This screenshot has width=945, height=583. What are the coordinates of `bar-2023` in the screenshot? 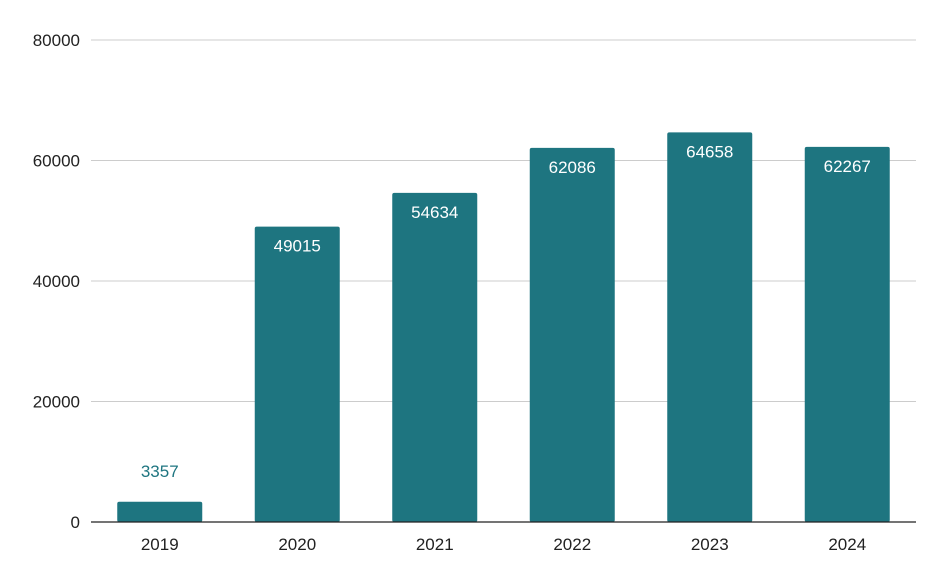 It's located at (710, 327).